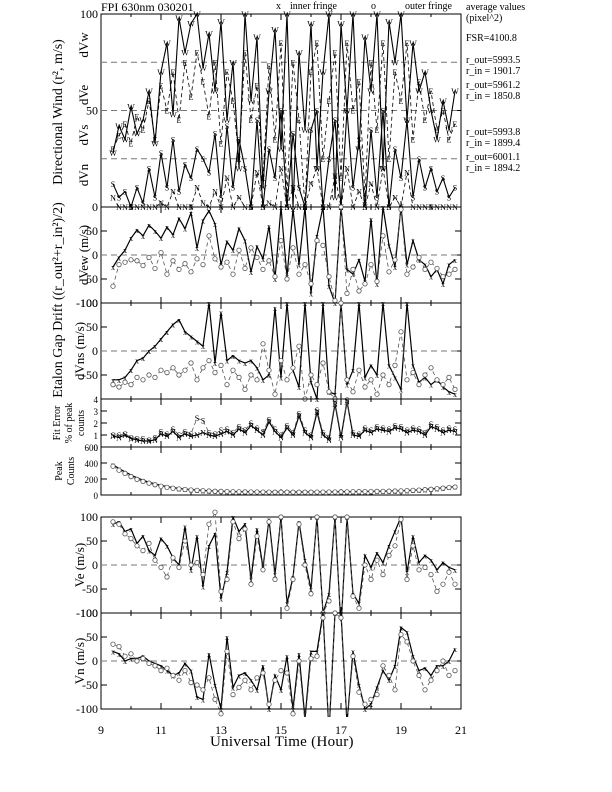  Describe the element at coordinates (284, 110) in the screenshot. I see `series-line-W` at that location.